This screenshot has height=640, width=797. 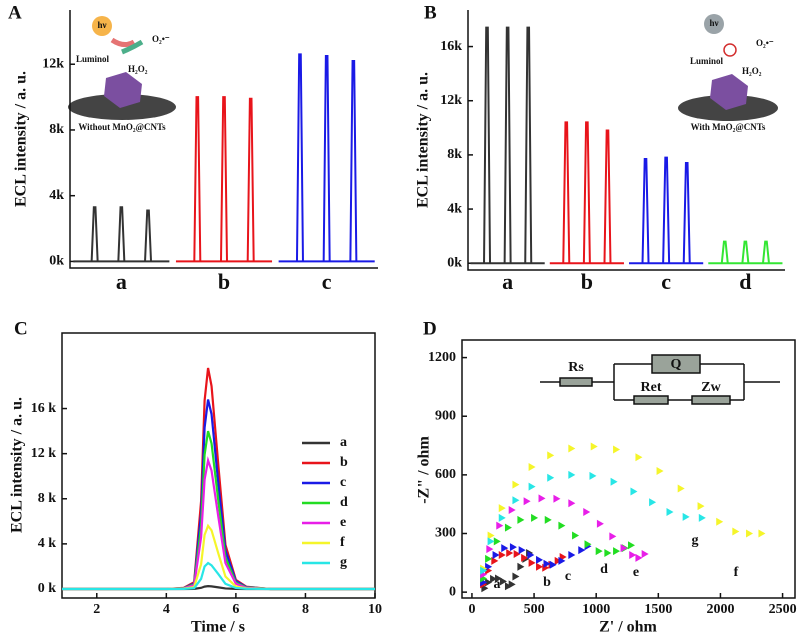 I want to click on block-icon, so click(x=730, y=50).